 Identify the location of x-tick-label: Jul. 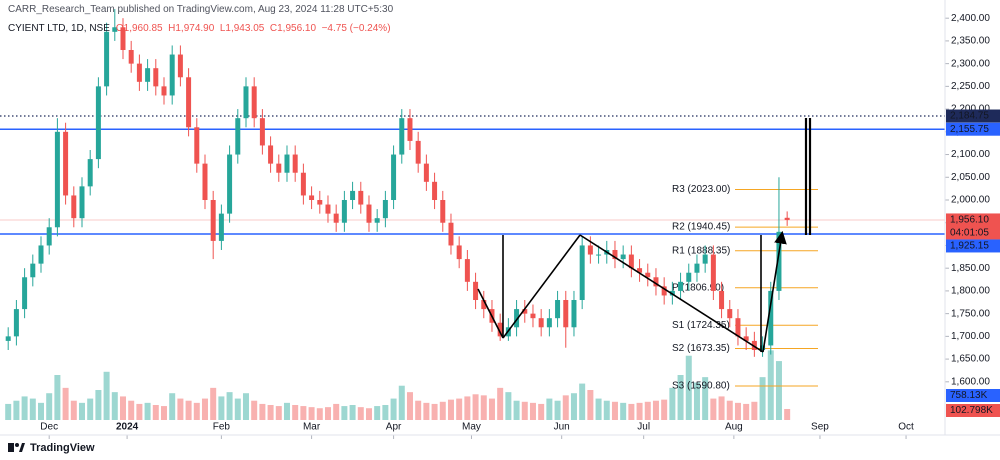
(643, 427).